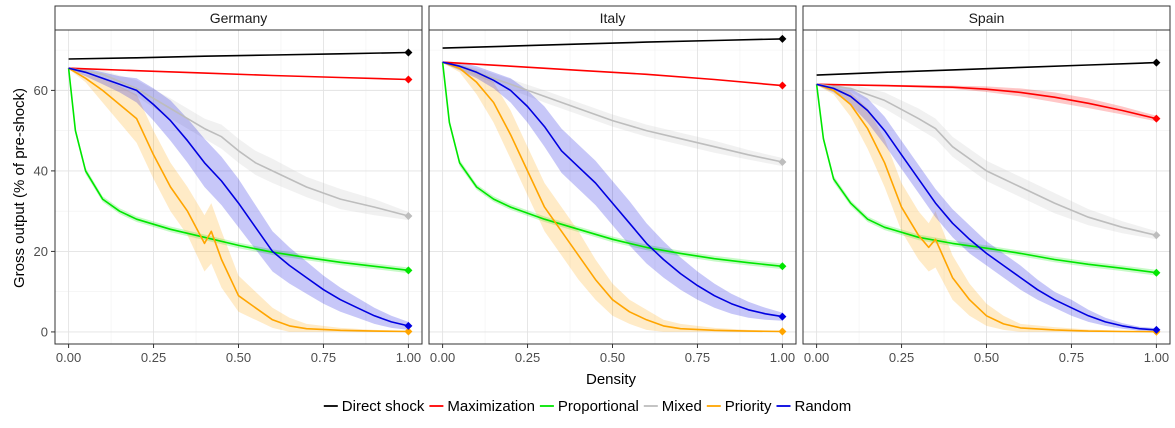  I want to click on strip-title-spain: Spain, so click(987, 18).